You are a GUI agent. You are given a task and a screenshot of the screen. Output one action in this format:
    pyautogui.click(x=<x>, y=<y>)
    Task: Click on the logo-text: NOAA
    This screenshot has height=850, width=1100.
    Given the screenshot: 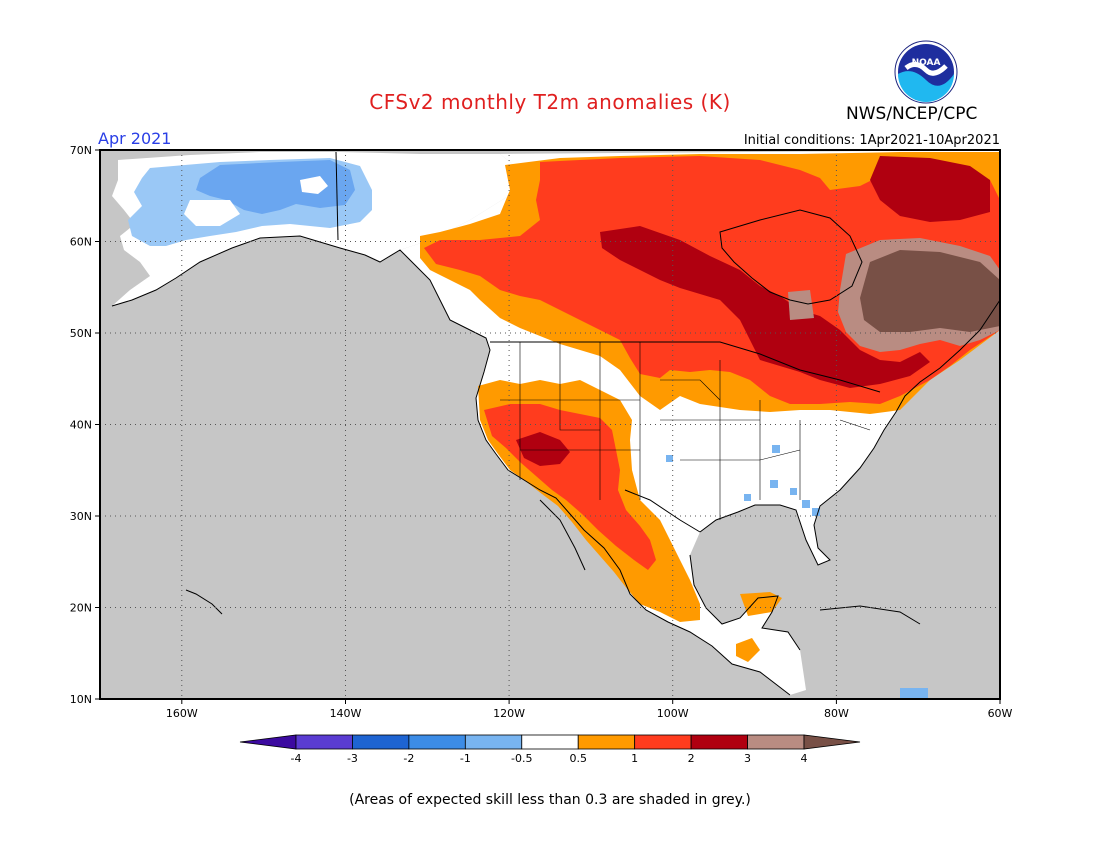 What is the action you would take?
    pyautogui.click(x=926, y=63)
    